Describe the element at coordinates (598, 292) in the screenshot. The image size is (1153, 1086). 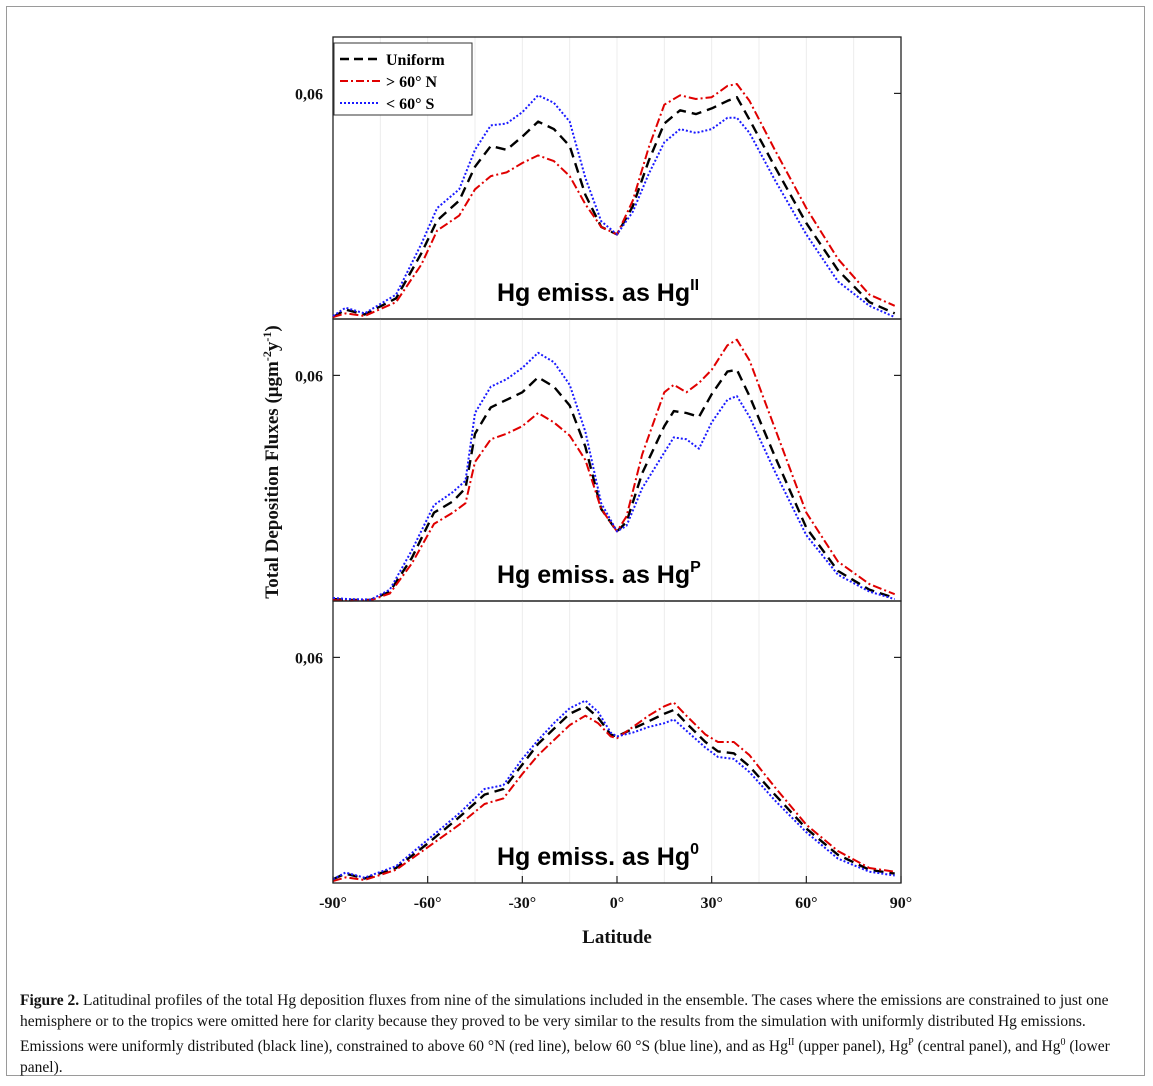
I see `panel-label: Hg emiss. as HgII` at that location.